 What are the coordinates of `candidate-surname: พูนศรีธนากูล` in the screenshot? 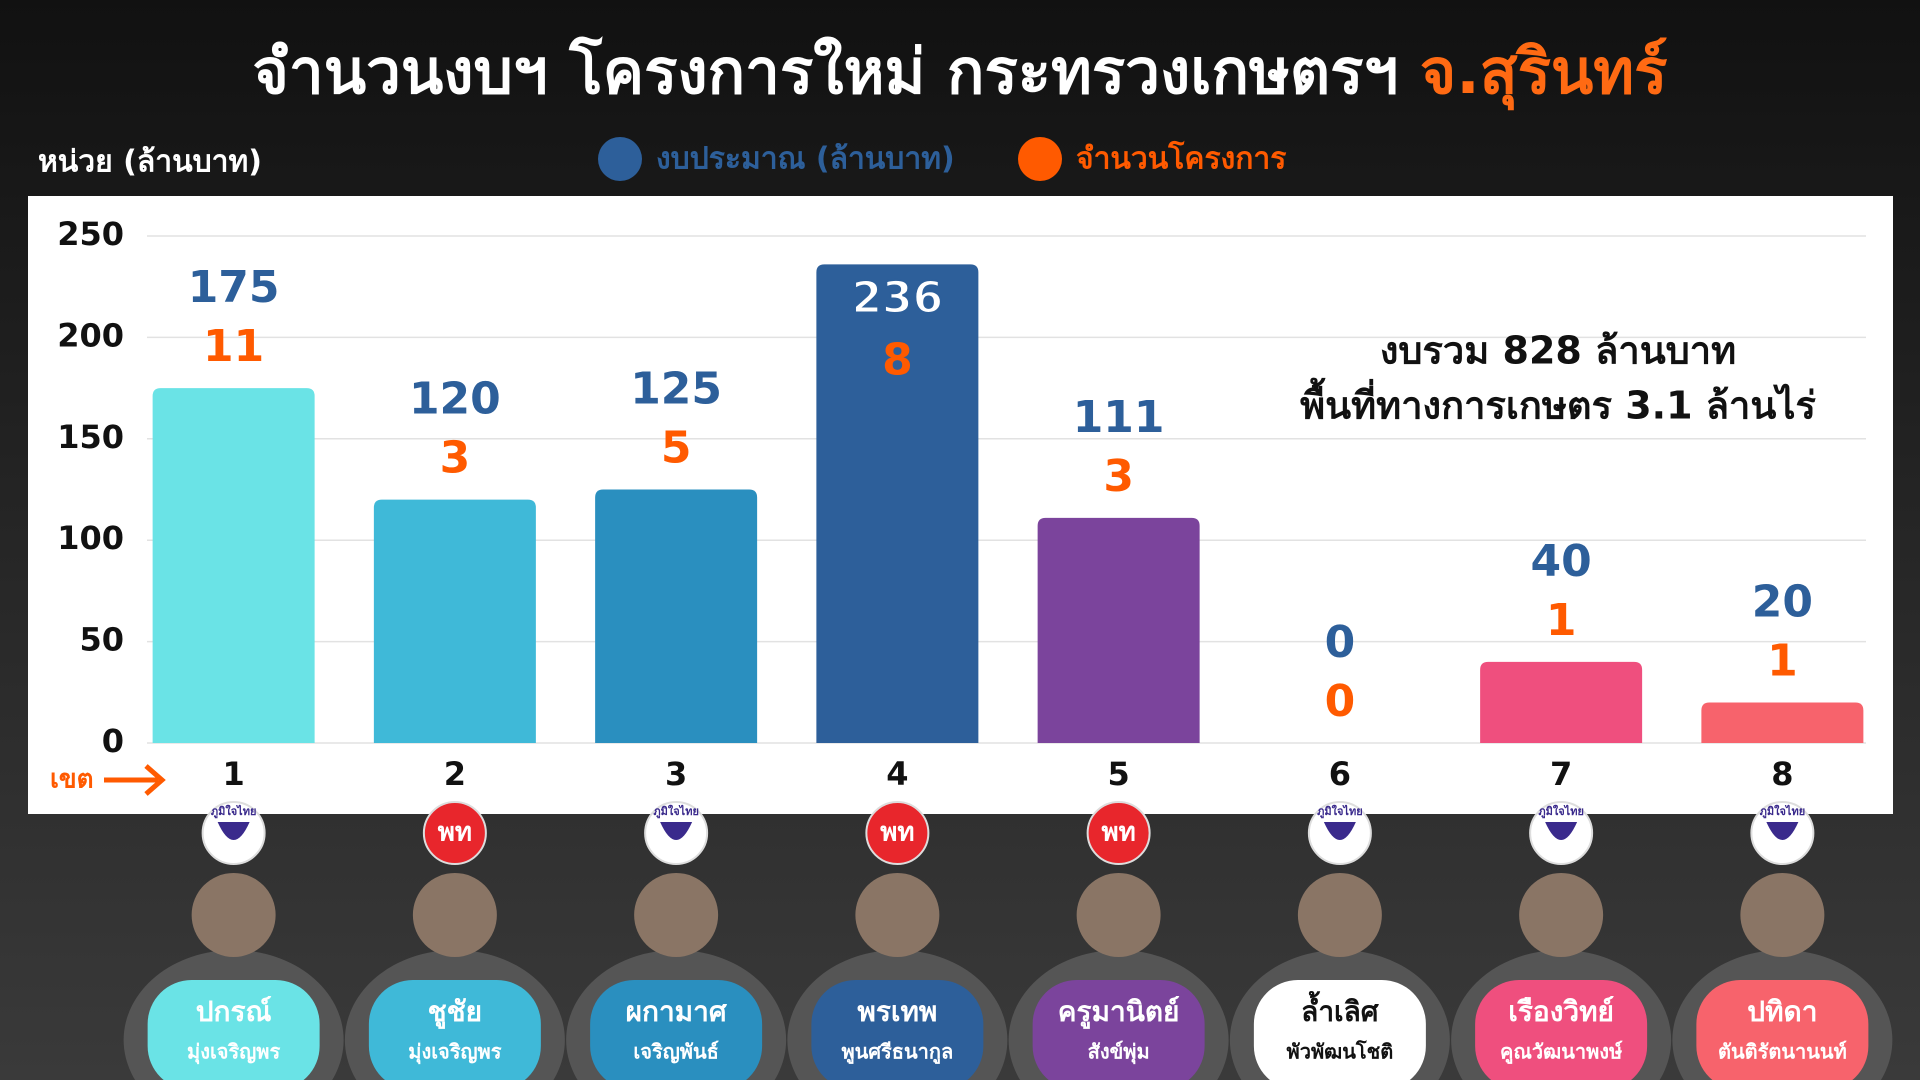 It's located at (897, 1053).